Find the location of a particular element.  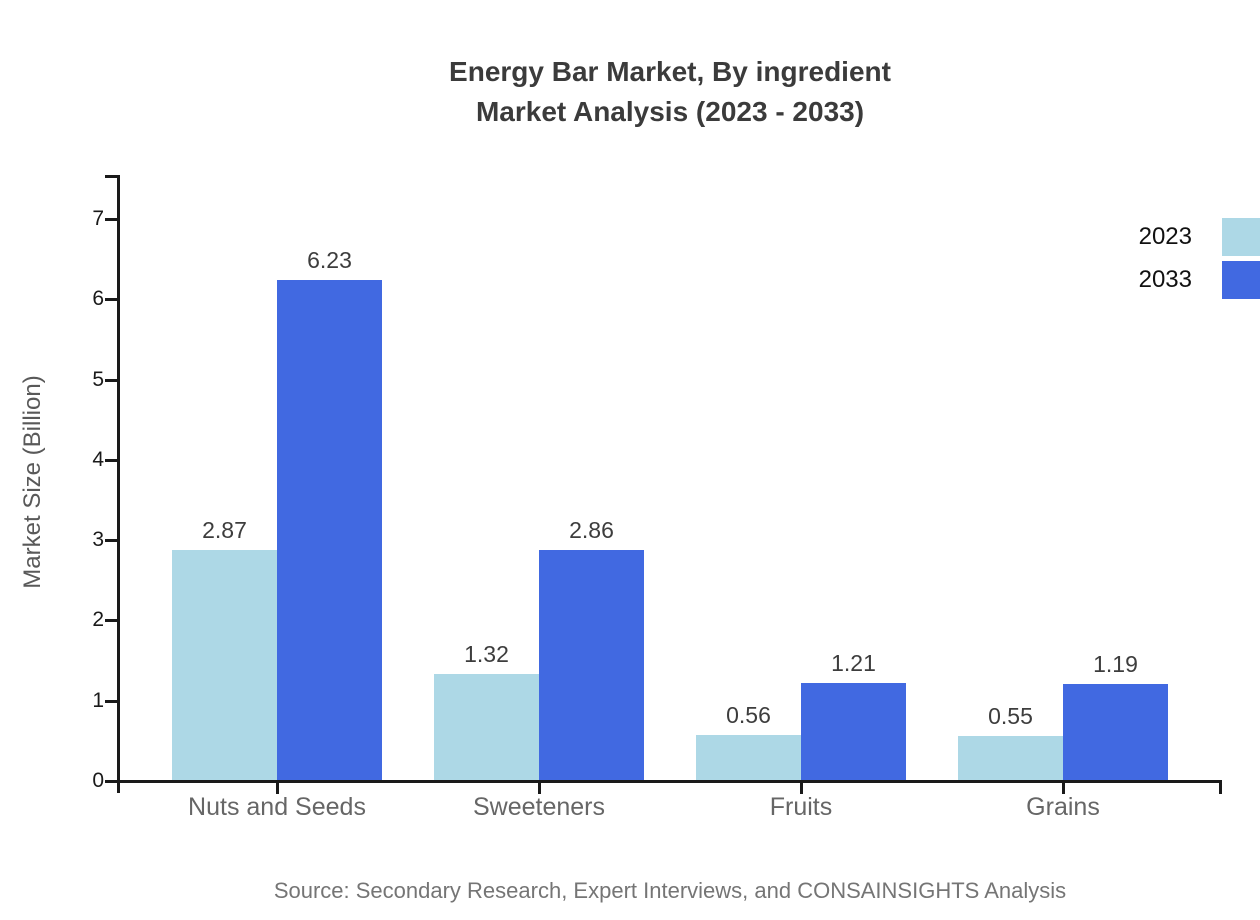

chart-subtitle: Market Analysis (2023 - 2033) is located at coordinates (670, 111).